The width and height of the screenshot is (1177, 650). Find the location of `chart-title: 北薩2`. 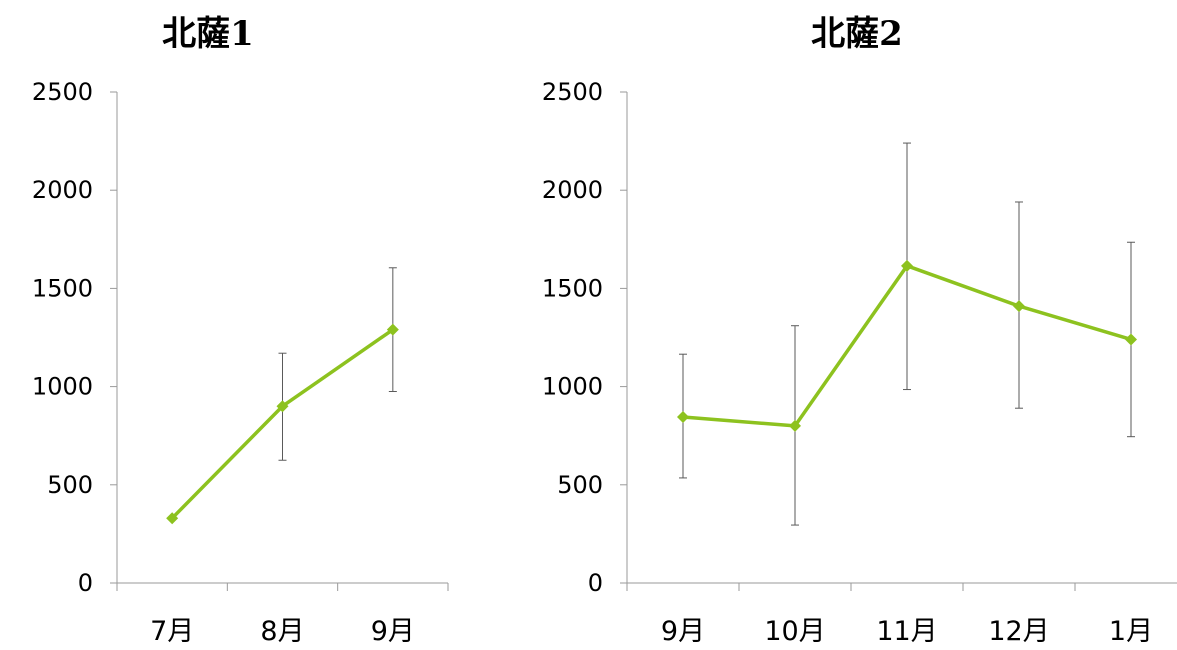

chart-title: 北薩2 is located at coordinates (857, 34).